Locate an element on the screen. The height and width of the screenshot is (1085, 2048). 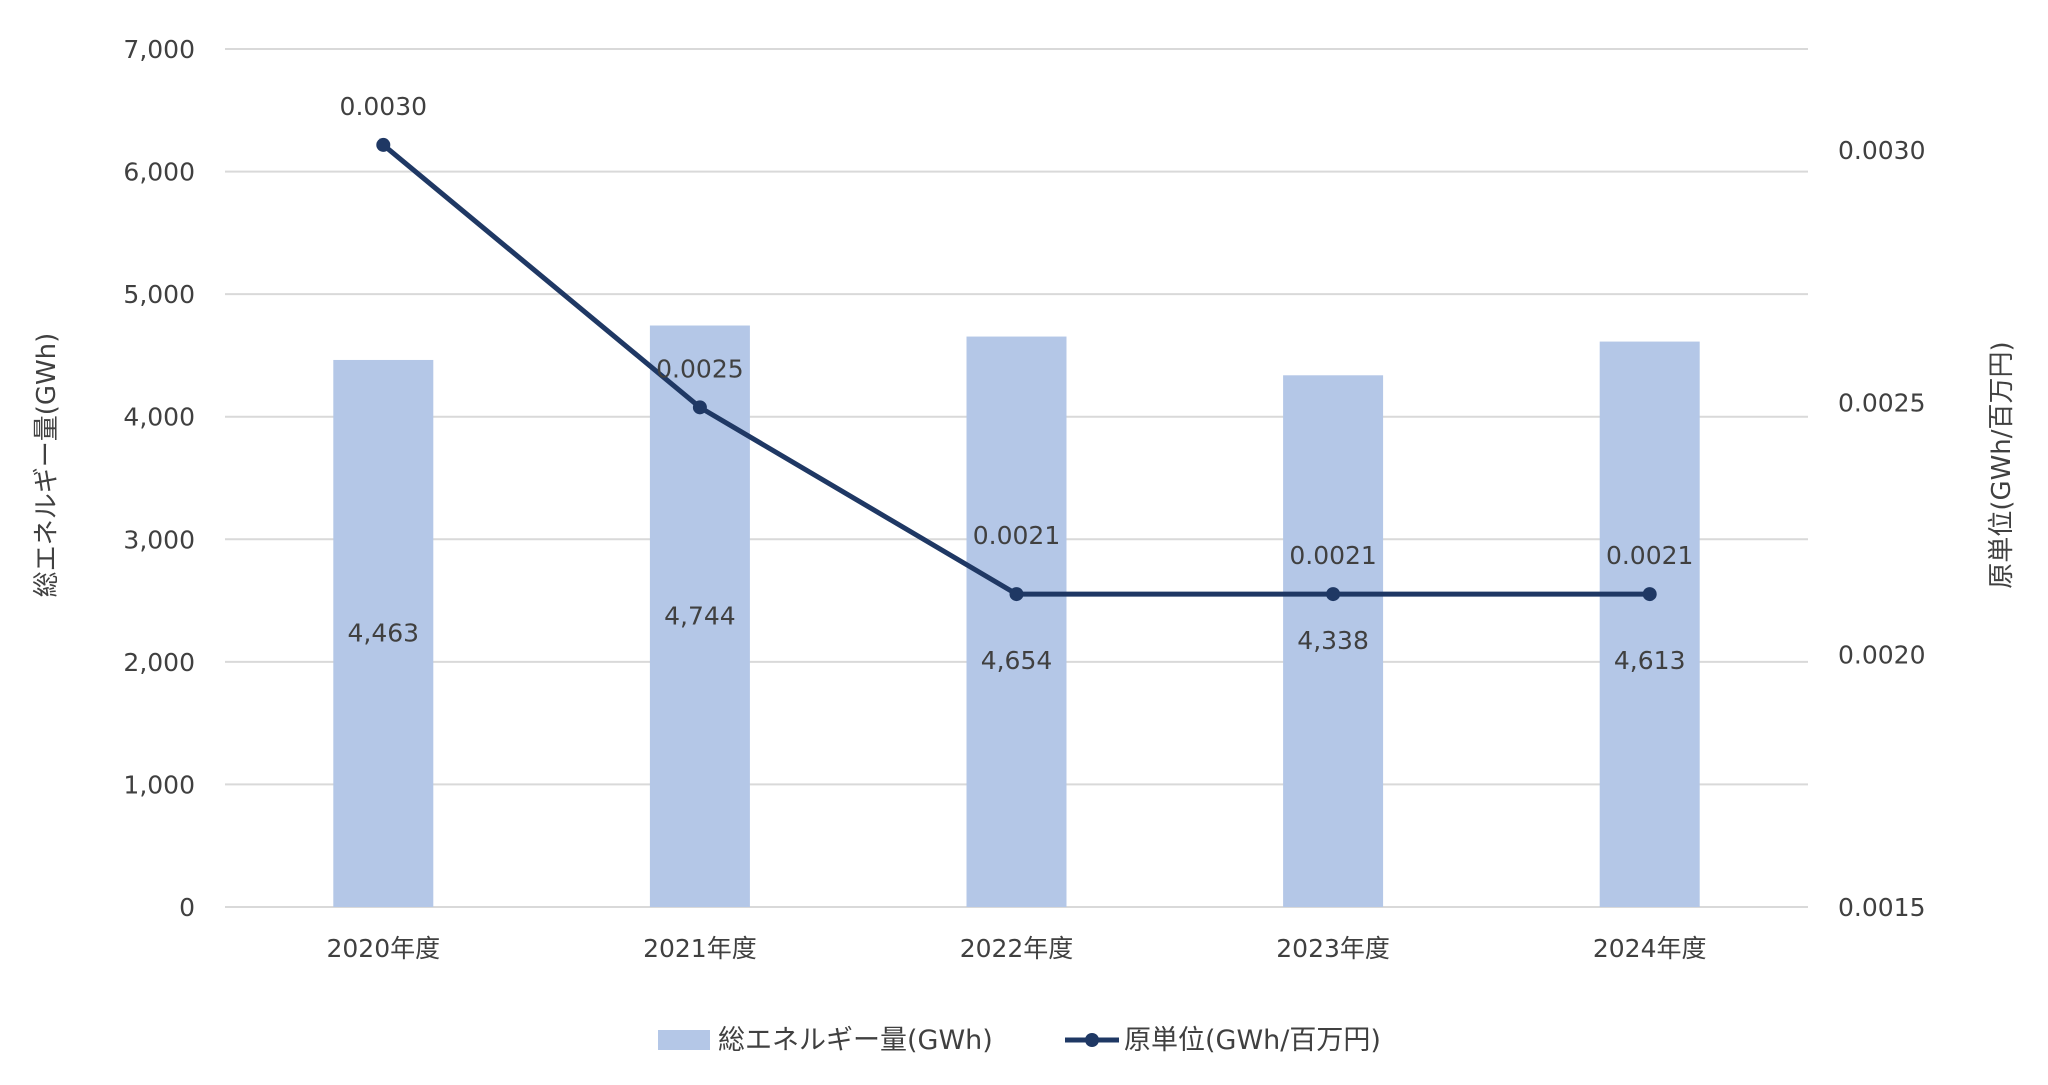
left-tick-label: 5,000 is located at coordinates (159, 294).